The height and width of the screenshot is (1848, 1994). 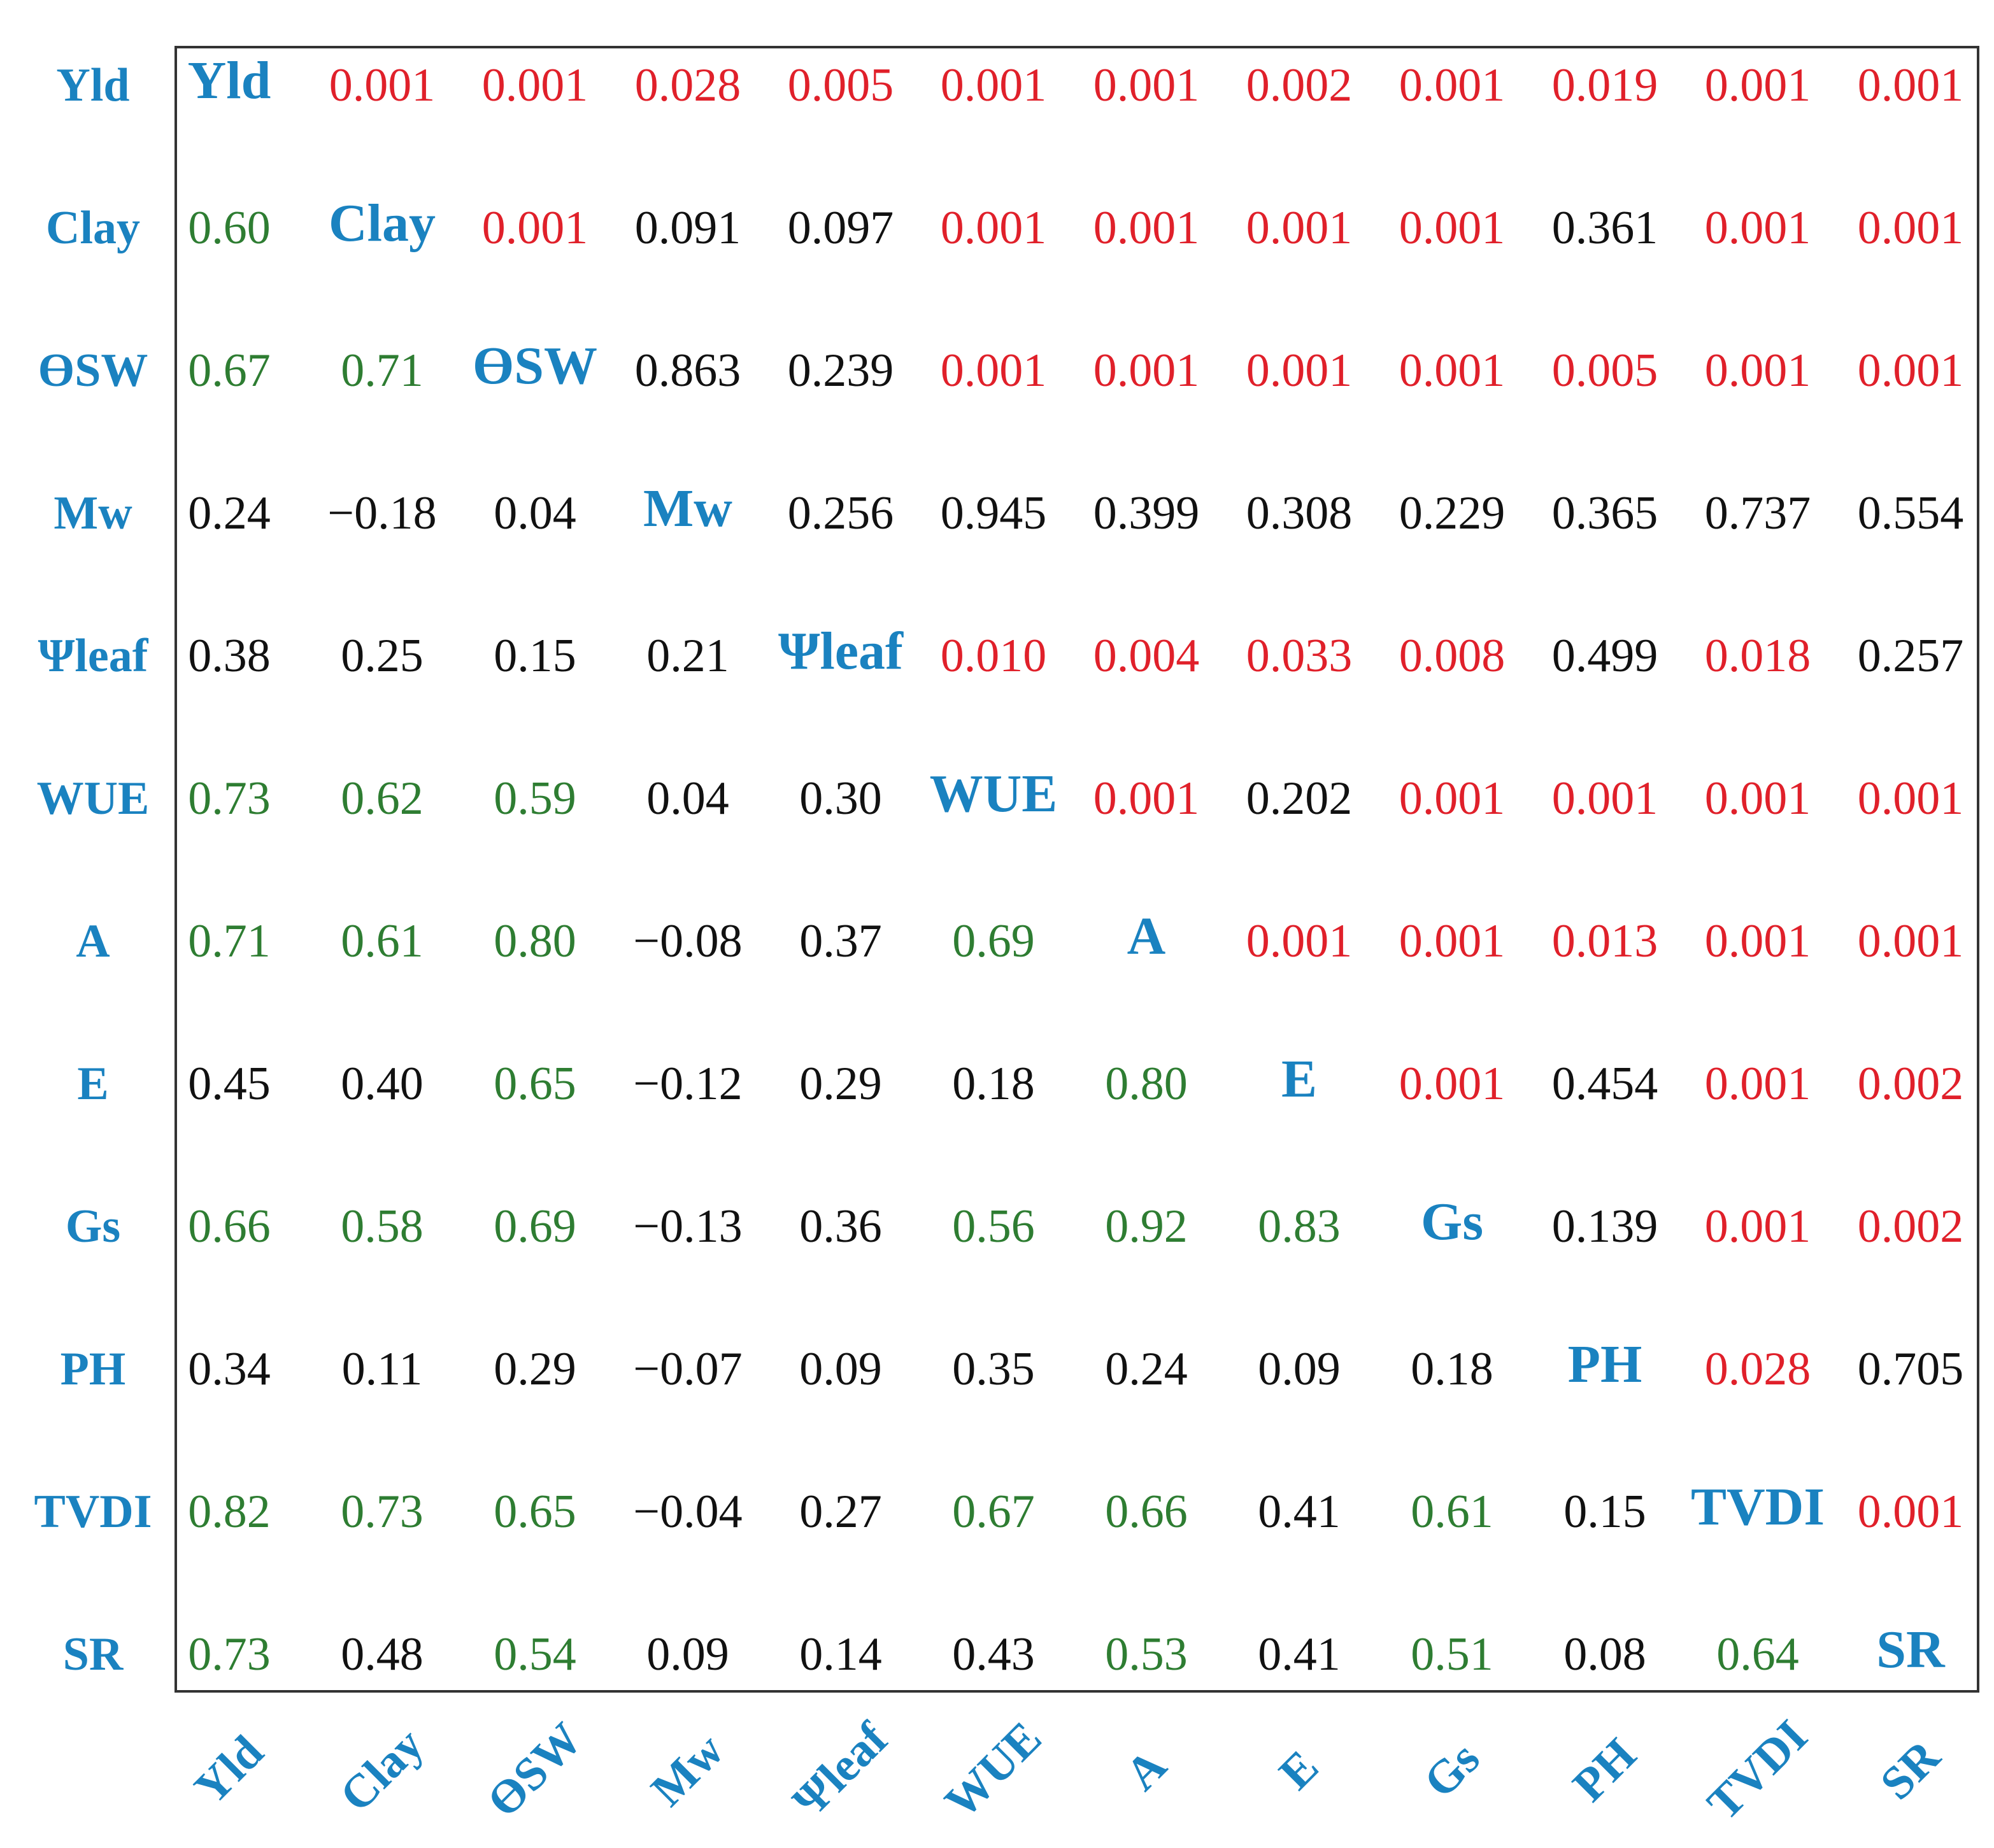 What do you see at coordinates (383, 799) in the screenshot?
I see `correlation-value: 0.62` at bounding box center [383, 799].